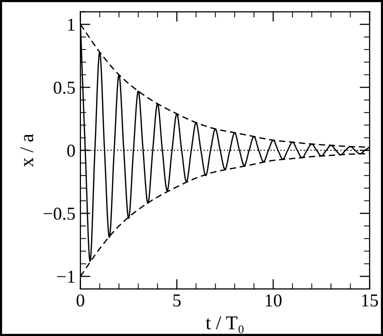 This screenshot has width=383, height=336. Describe the element at coordinates (274, 300) in the screenshot. I see `x-tick-label: 10` at that location.